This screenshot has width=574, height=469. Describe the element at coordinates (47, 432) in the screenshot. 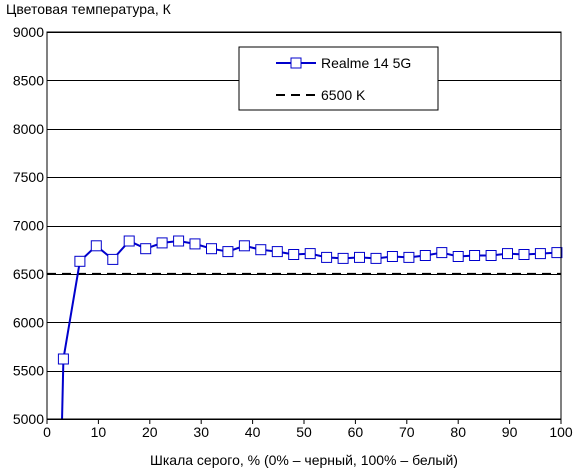

I see `x-tick-label: 0` at that location.